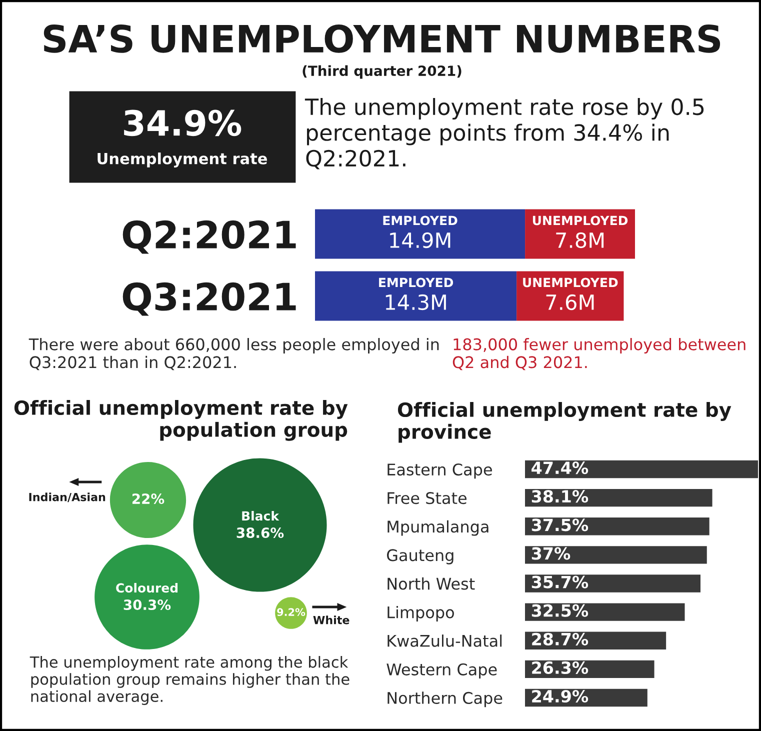 Image resolution: width=761 pixels, height=731 pixels. I want to click on data-label: 24.9%, so click(560, 696).